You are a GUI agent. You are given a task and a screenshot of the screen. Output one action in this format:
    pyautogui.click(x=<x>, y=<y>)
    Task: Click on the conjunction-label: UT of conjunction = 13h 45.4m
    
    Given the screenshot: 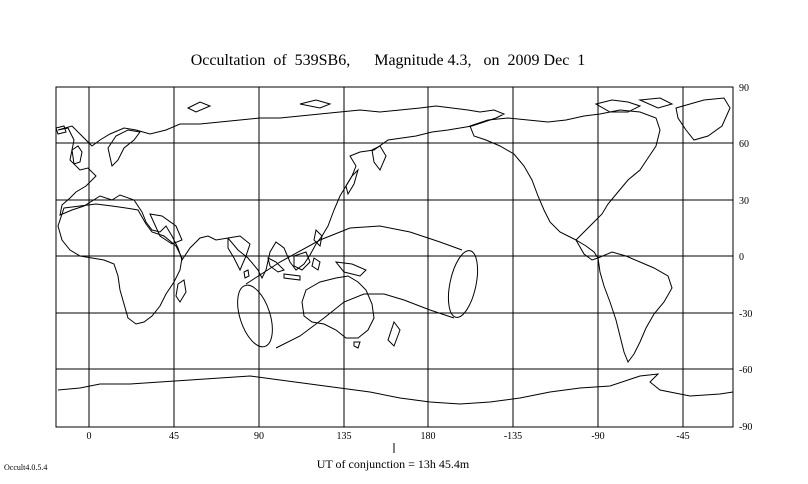 What is the action you would take?
    pyautogui.click(x=393, y=464)
    